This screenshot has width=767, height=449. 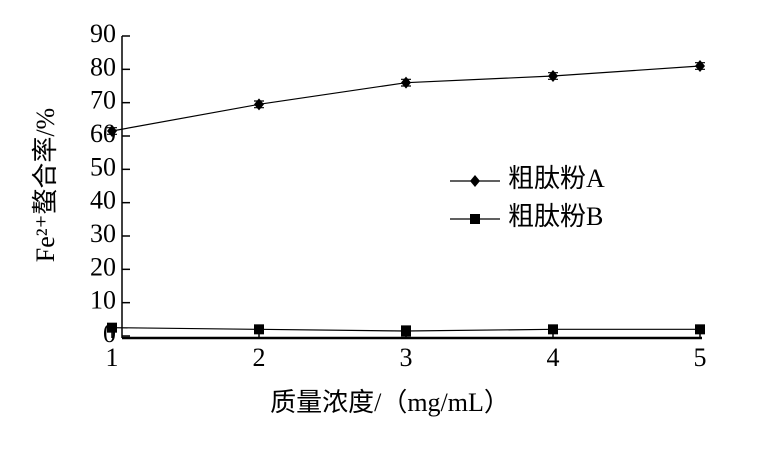 I want to click on legend-label: 粗肽粉A, so click(x=556, y=178).